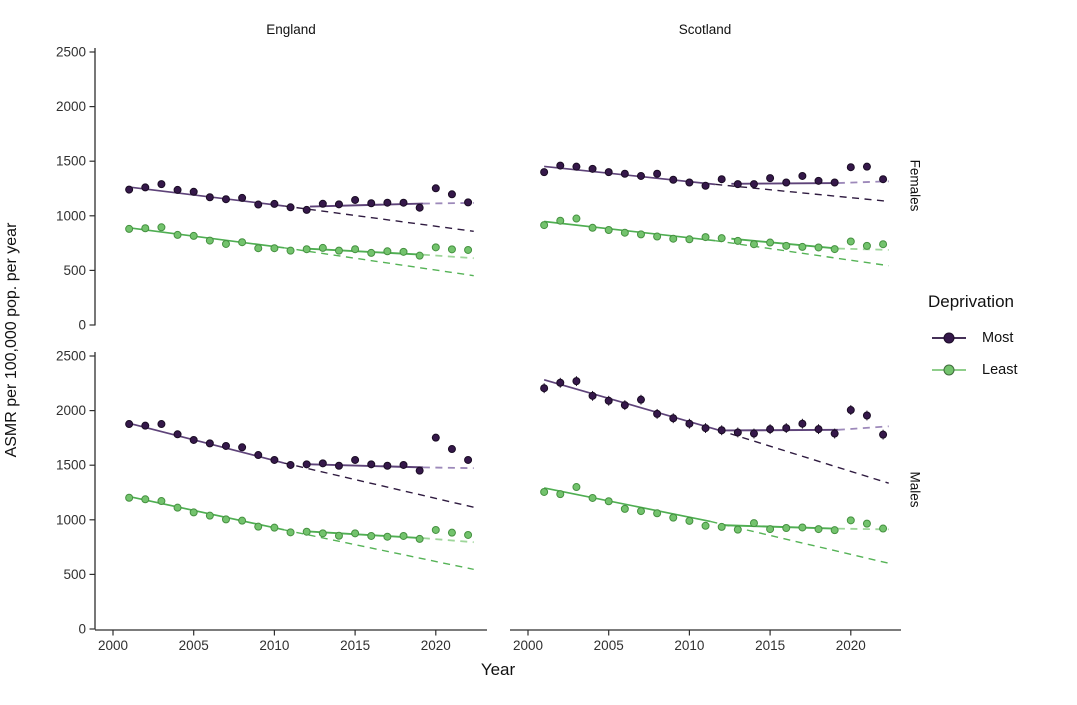 The width and height of the screenshot is (1077, 705). Describe the element at coordinates (999, 370) in the screenshot. I see `legend-item-least: Least` at that location.